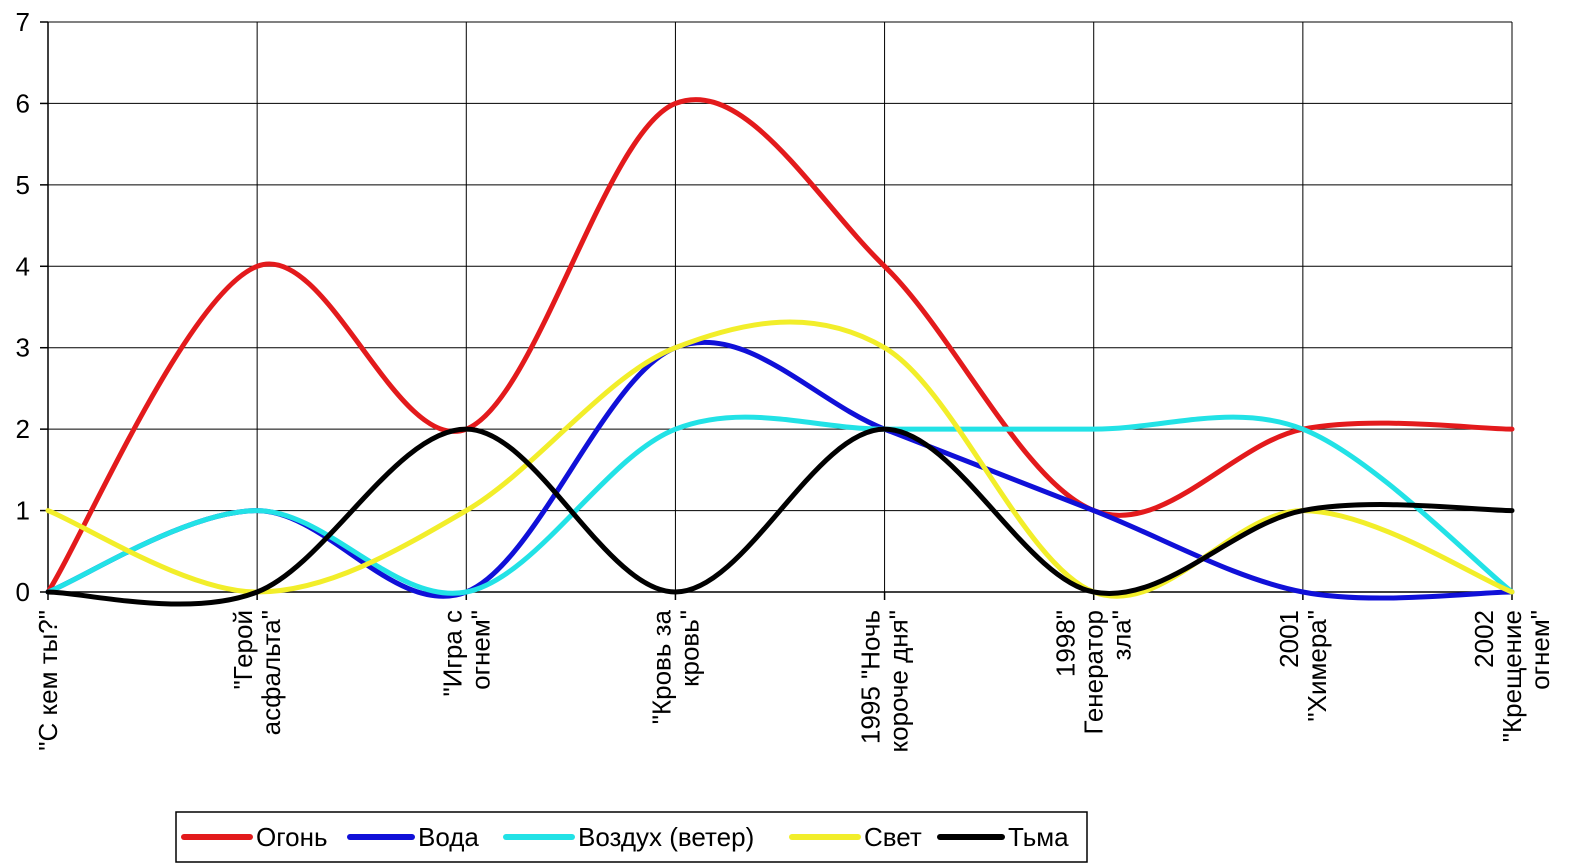 The width and height of the screenshot is (1571, 865). What do you see at coordinates (1038, 837) in the screenshot?
I see `legend-label: Тьма` at bounding box center [1038, 837].